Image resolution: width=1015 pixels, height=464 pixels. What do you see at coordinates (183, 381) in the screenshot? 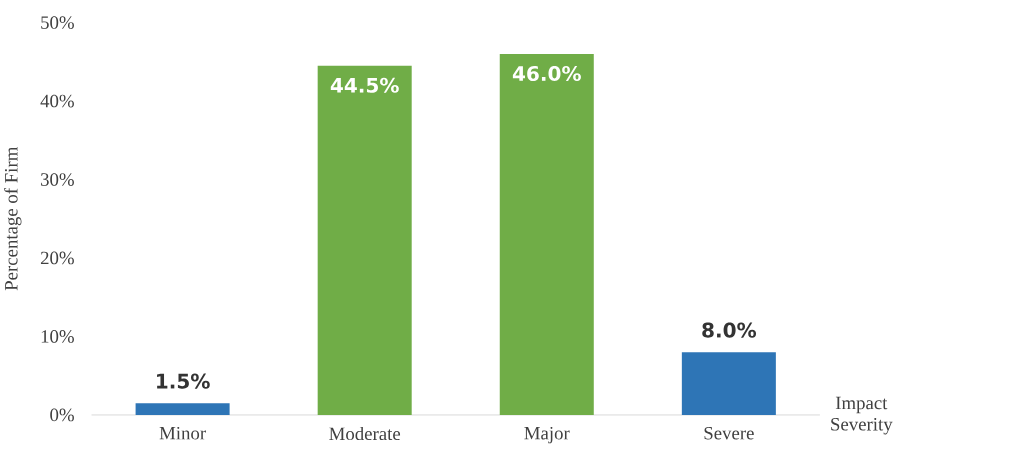
I see `data-label: 1.5%` at bounding box center [183, 381].